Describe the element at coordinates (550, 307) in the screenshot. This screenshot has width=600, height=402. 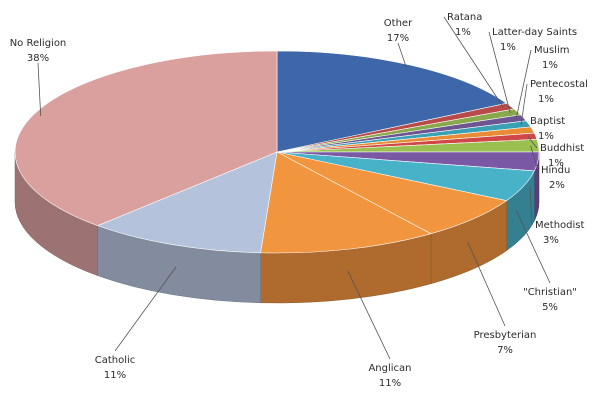
I see `slice-percent-christian: 5%` at that location.